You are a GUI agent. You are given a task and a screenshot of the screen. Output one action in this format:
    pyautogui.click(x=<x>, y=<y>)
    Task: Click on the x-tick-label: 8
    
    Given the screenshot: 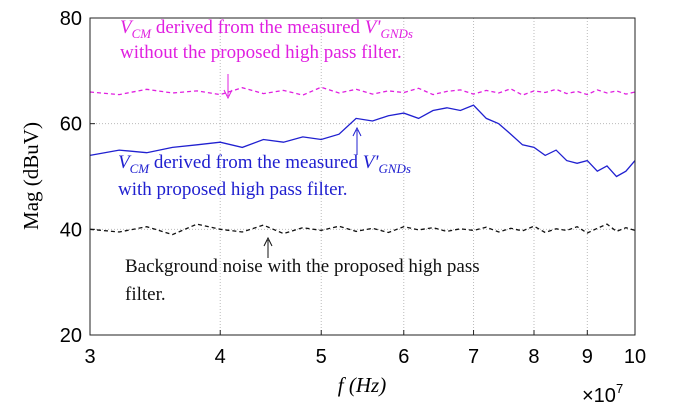 What is the action you would take?
    pyautogui.click(x=533, y=357)
    